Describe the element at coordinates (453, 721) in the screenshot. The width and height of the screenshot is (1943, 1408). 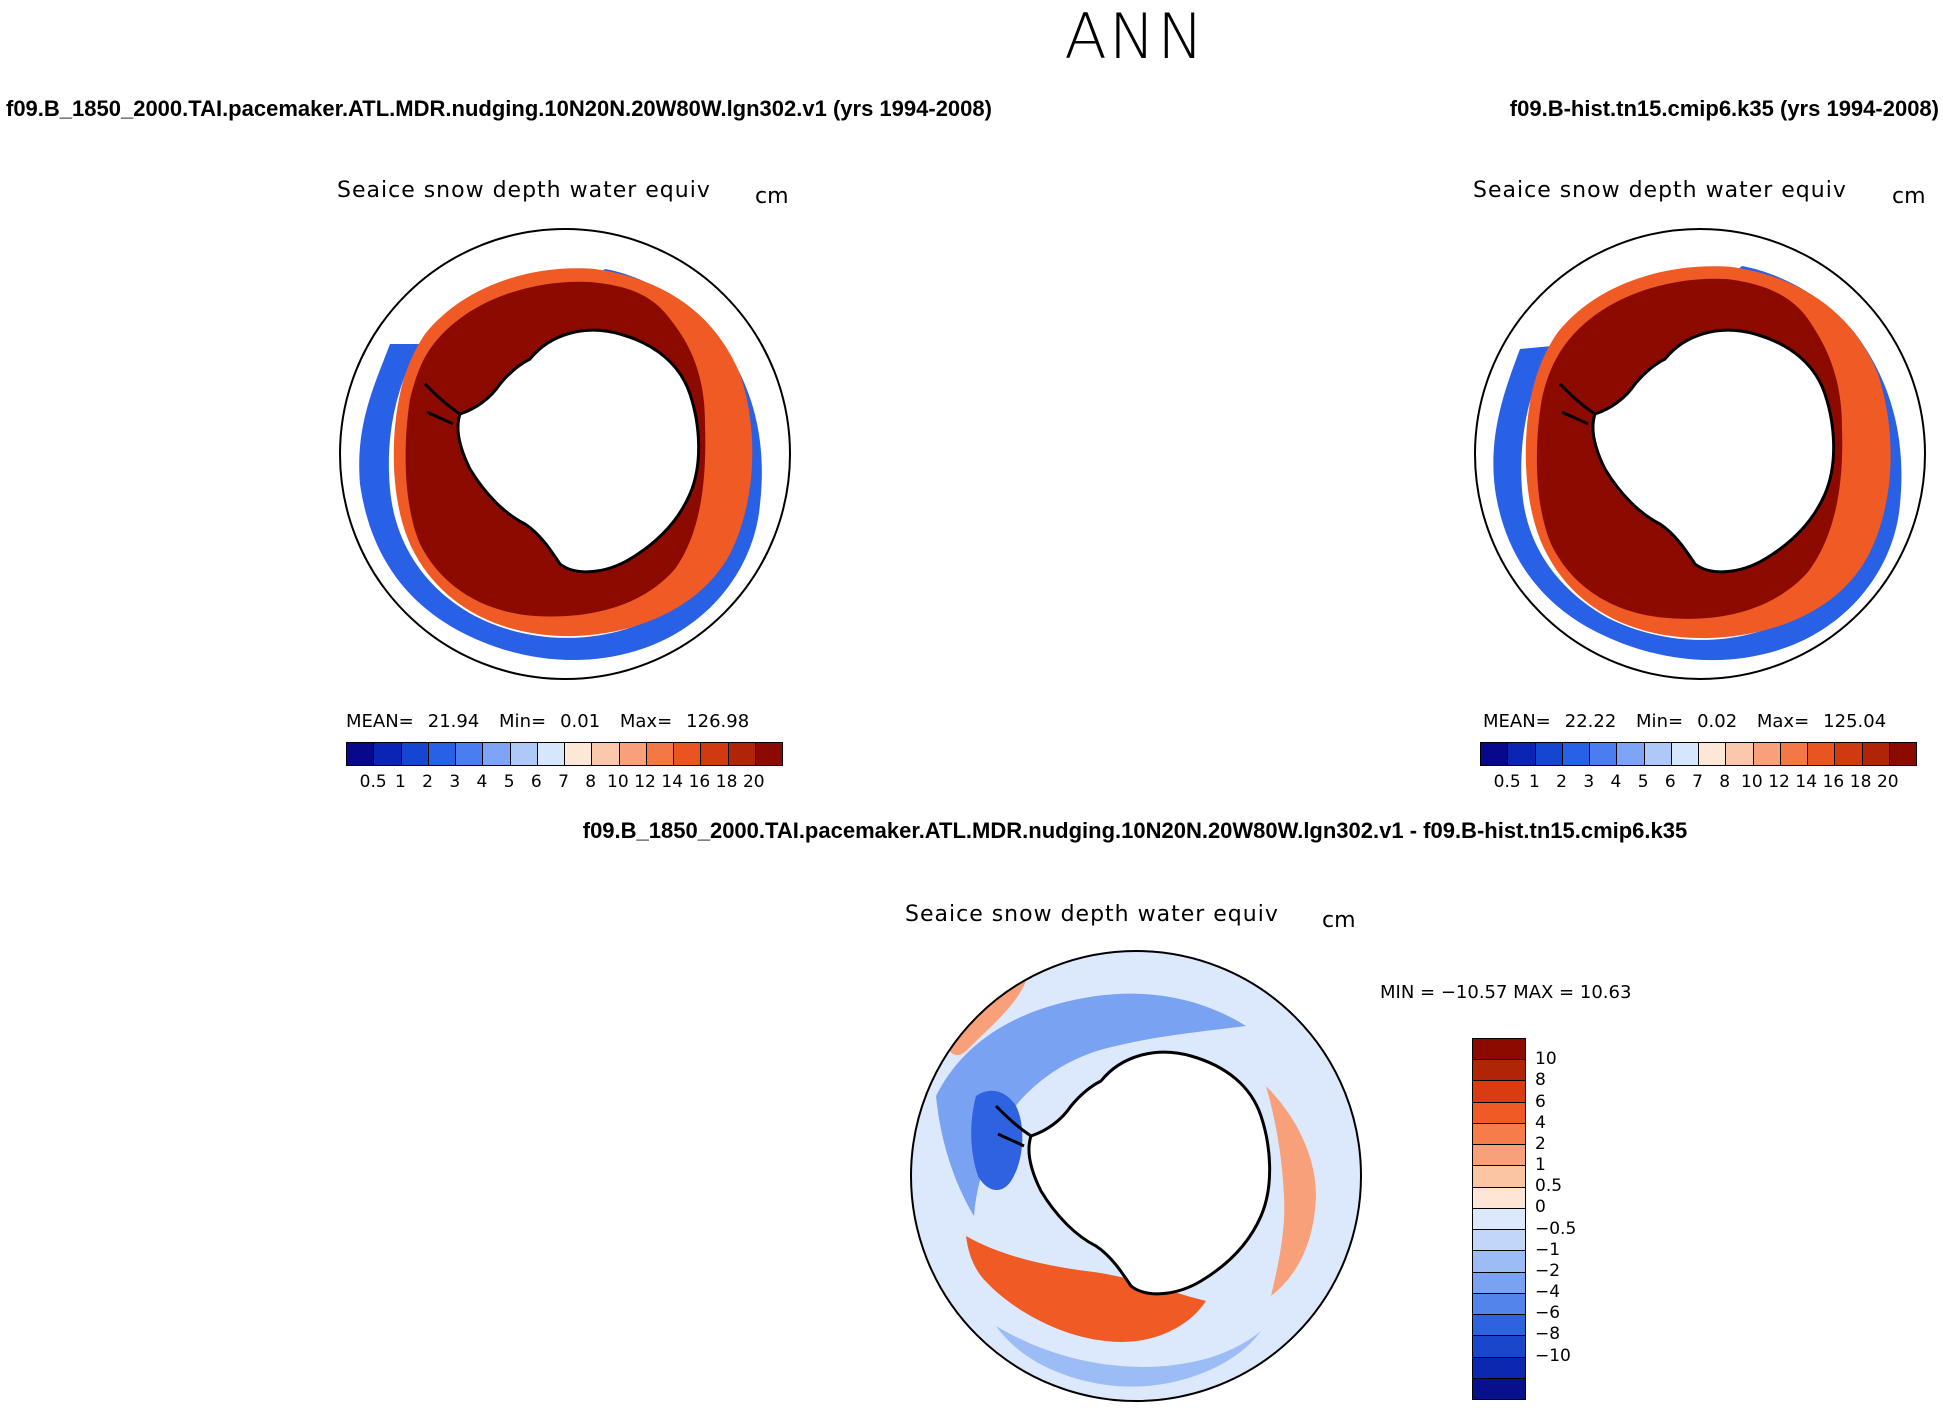
I see `panel1-mean-value: 21.94` at that location.